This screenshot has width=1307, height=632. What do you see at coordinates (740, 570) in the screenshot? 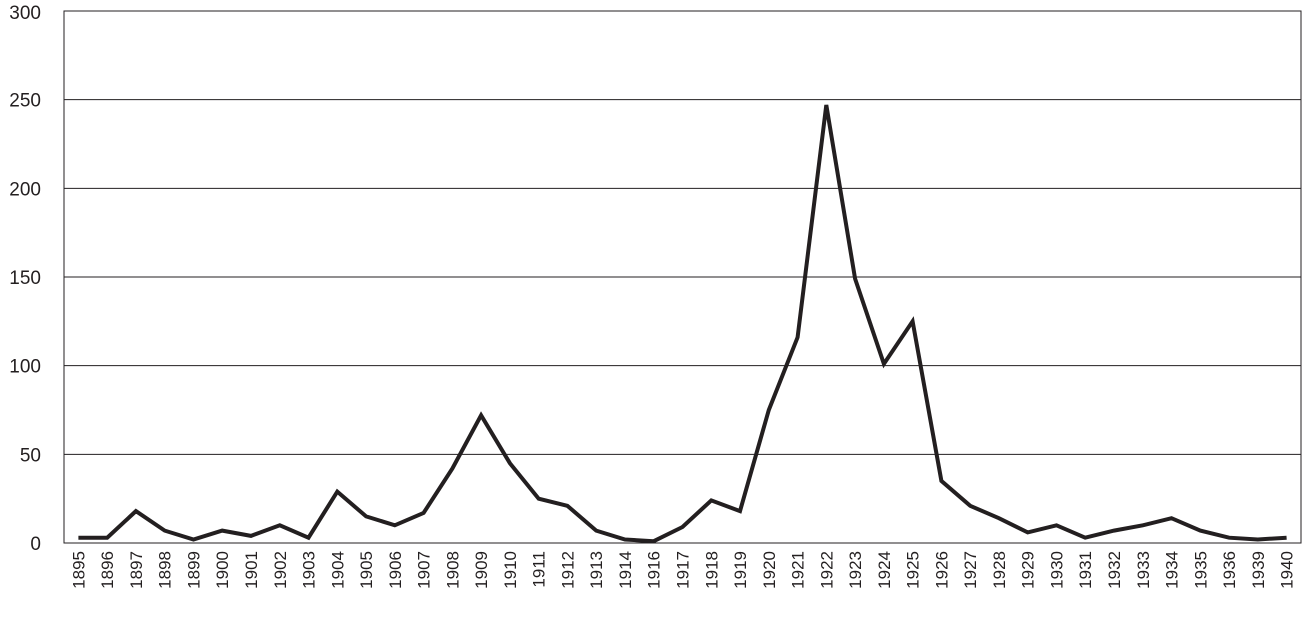
I see `x-tick-label: 1919` at bounding box center [740, 570].